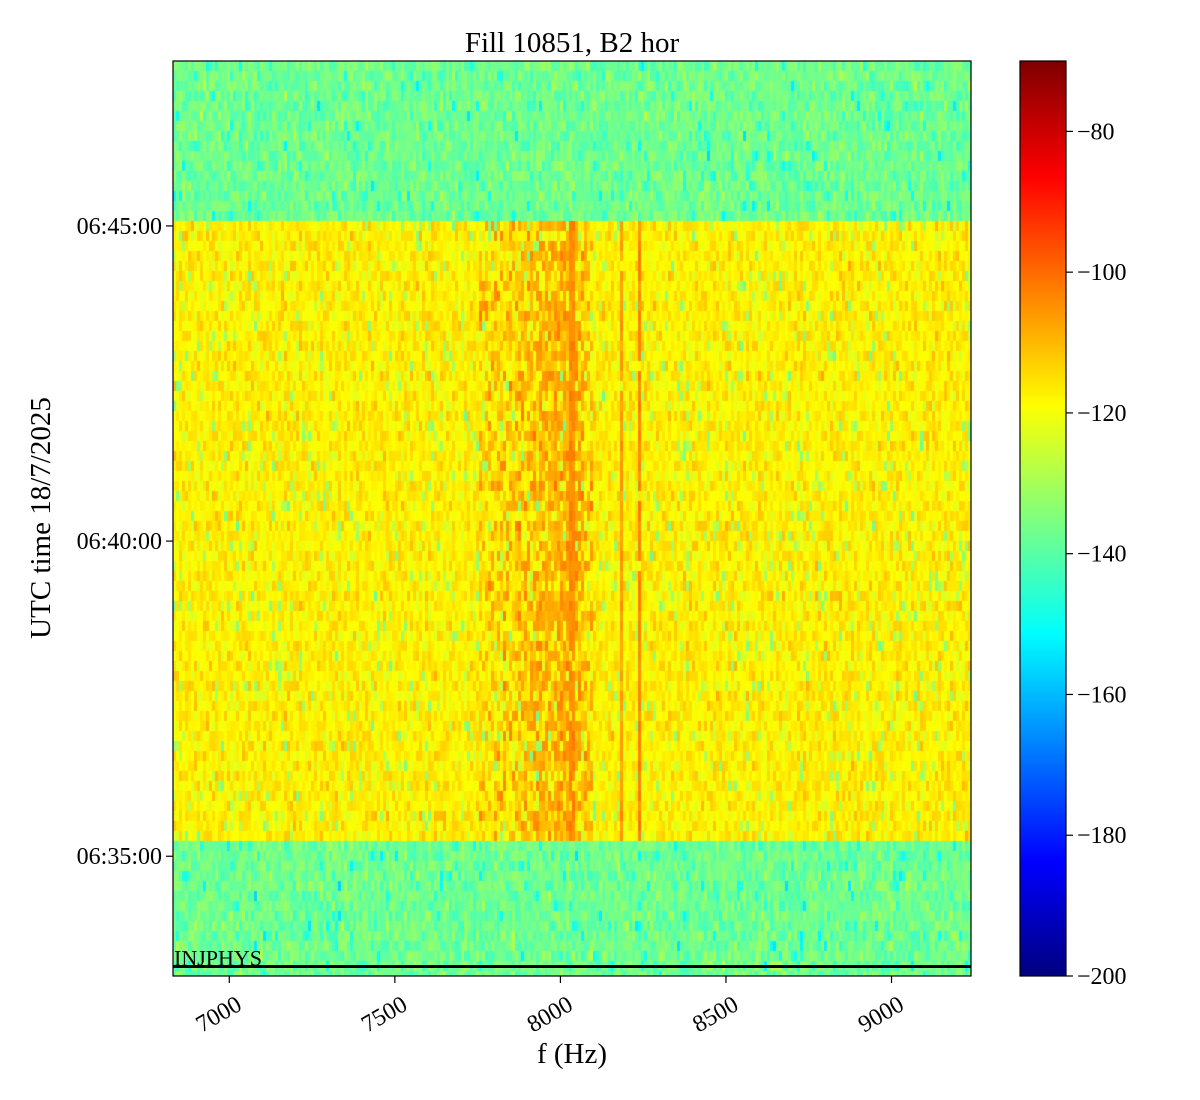  What do you see at coordinates (119, 542) in the screenshot?
I see `y-tick-label: 06:40:00` at bounding box center [119, 542].